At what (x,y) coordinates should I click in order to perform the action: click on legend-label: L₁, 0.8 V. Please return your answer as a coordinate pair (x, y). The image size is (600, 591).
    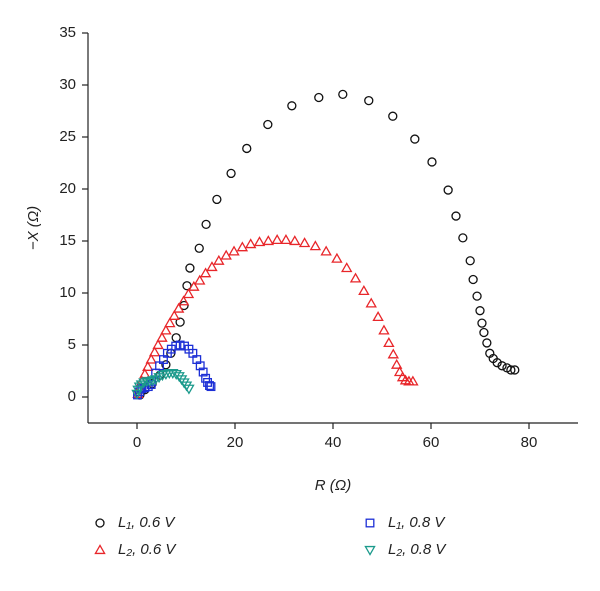
    Looking at the image, I should click on (417, 522).